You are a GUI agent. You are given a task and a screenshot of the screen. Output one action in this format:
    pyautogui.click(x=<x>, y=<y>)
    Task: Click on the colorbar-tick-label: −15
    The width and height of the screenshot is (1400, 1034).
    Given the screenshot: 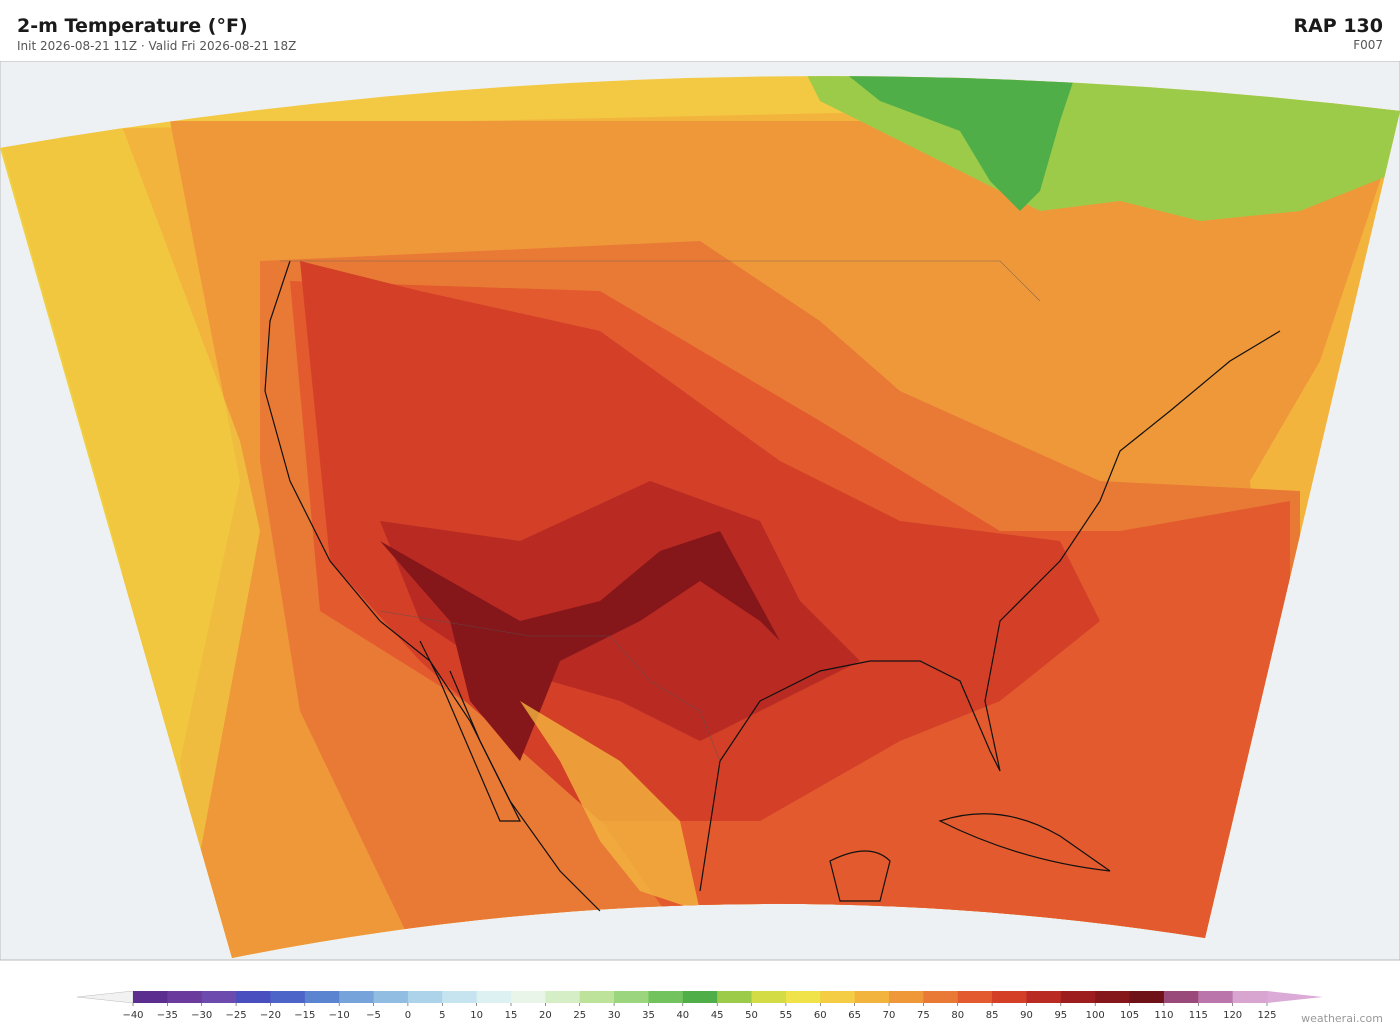 What is the action you would take?
    pyautogui.click(x=304, y=1015)
    